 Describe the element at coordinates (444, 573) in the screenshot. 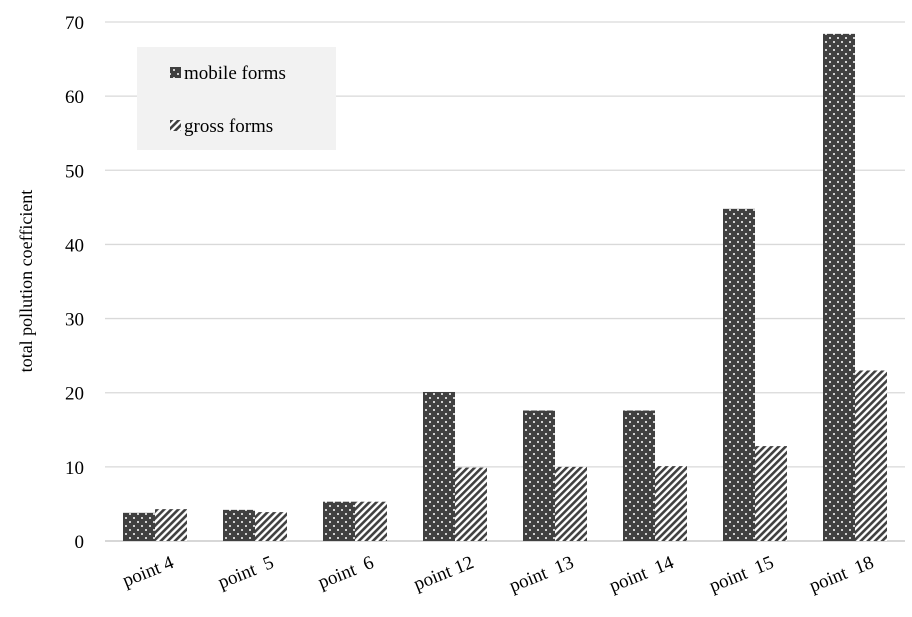

I see `x-tick-label: point 12` at that location.